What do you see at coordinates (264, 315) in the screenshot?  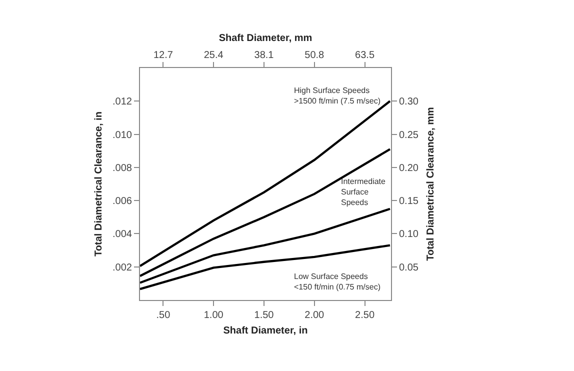 I see `x-tick-label: 1.50` at bounding box center [264, 315].